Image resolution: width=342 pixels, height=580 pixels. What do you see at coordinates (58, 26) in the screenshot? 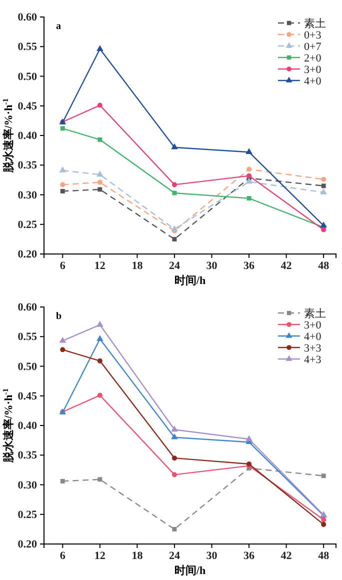
I see `chart-title: a` at bounding box center [58, 26].